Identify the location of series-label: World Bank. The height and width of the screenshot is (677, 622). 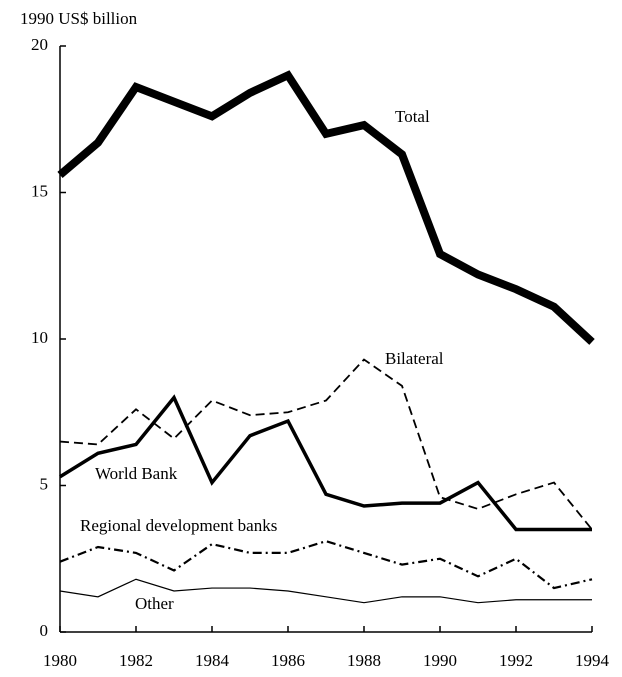
(136, 473).